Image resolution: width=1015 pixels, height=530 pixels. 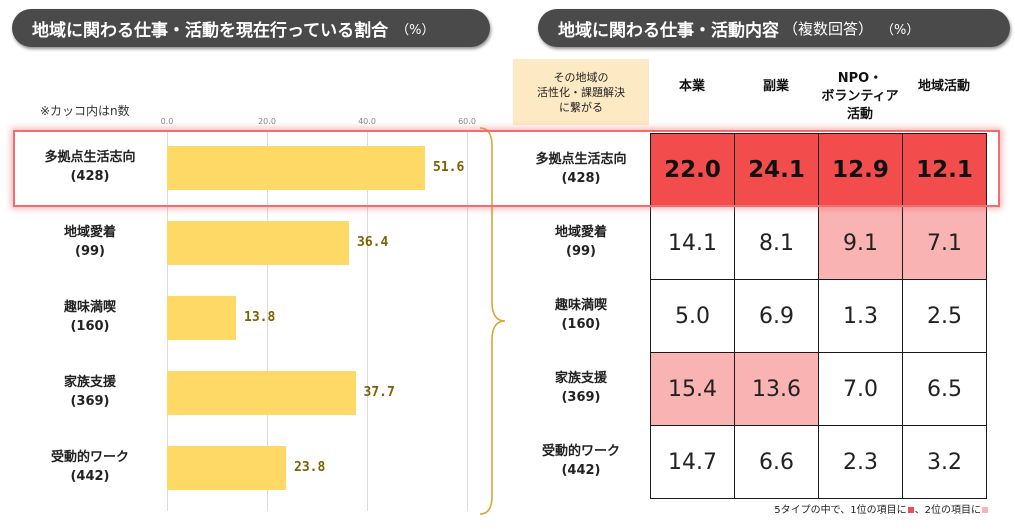 I want to click on table-cell: 6.6, so click(x=776, y=462).